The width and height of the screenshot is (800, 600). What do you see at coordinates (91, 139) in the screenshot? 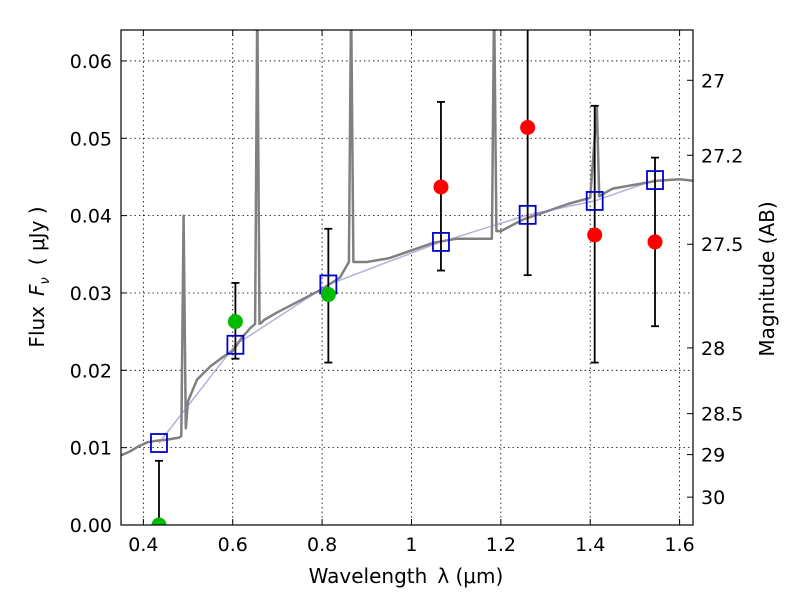
I see `y-tick-label: 0.05` at bounding box center [91, 139].